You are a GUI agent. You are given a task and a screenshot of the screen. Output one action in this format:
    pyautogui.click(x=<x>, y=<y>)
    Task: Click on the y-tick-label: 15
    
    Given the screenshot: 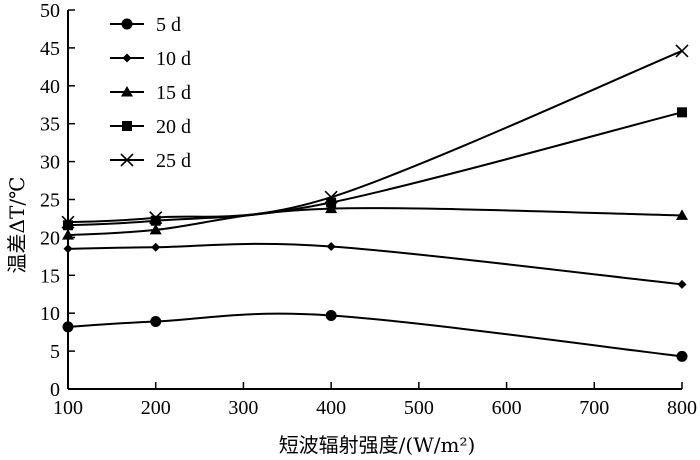 What is the action you would take?
    pyautogui.click(x=50, y=276)
    